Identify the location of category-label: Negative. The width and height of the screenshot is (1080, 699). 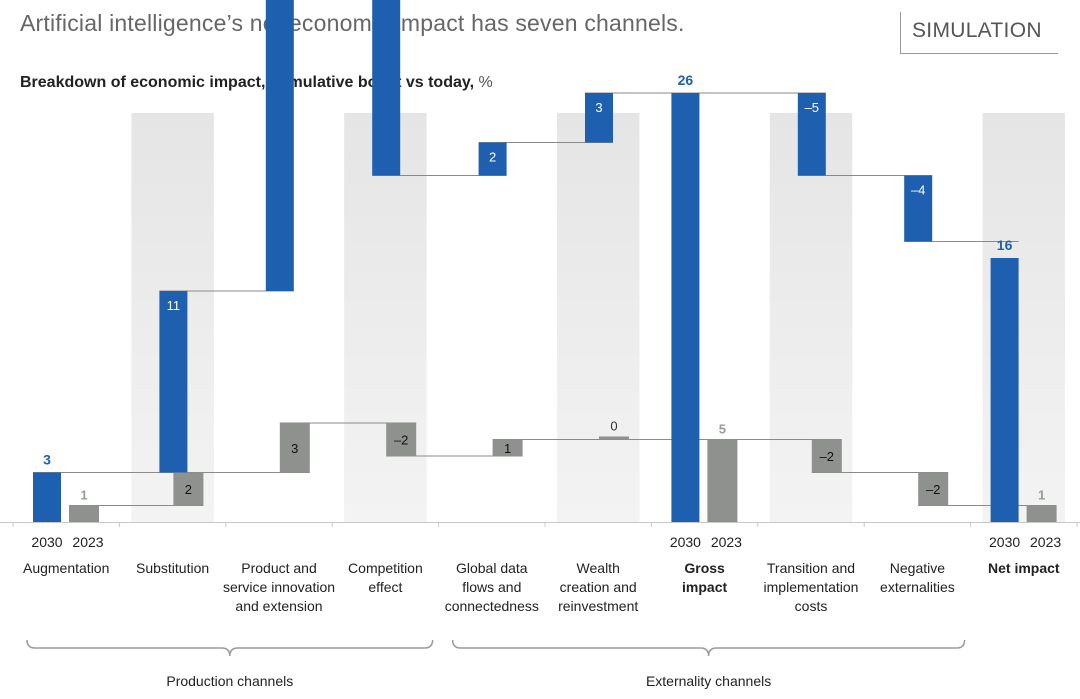
(917, 568).